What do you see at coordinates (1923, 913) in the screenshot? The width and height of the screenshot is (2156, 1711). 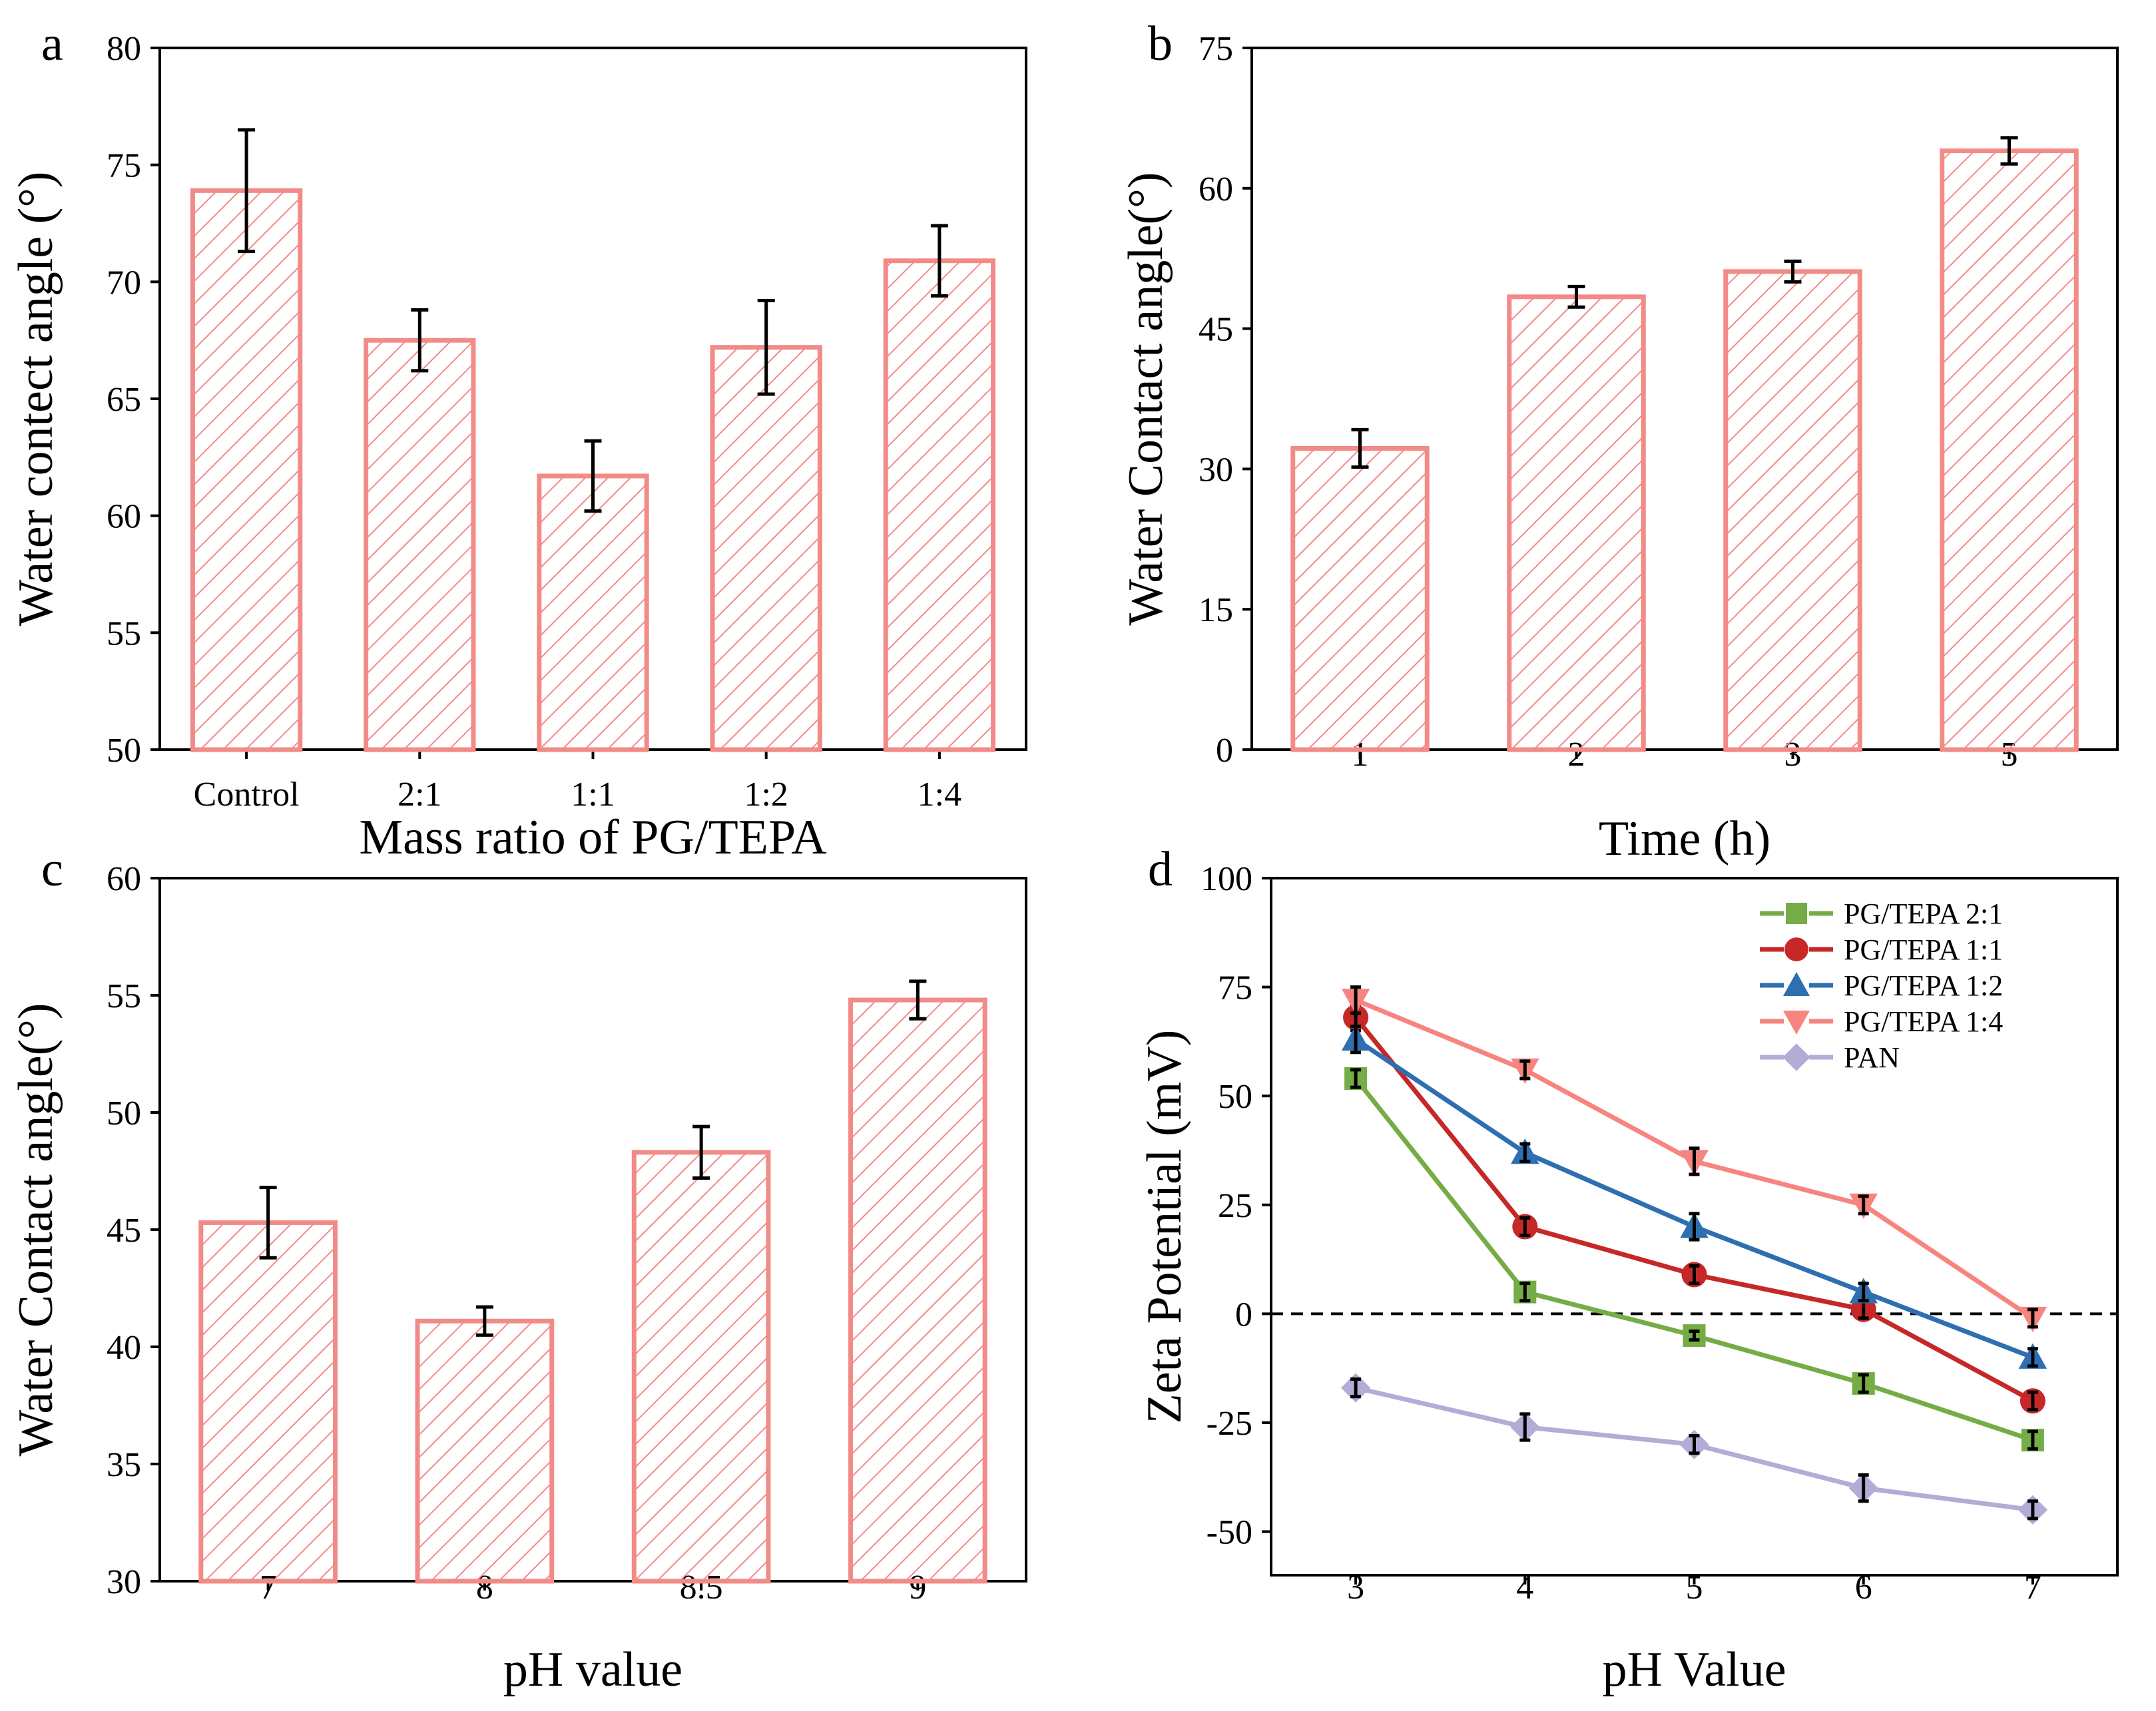 I see `legend-label: PG/TEPA 2:1` at bounding box center [1923, 913].